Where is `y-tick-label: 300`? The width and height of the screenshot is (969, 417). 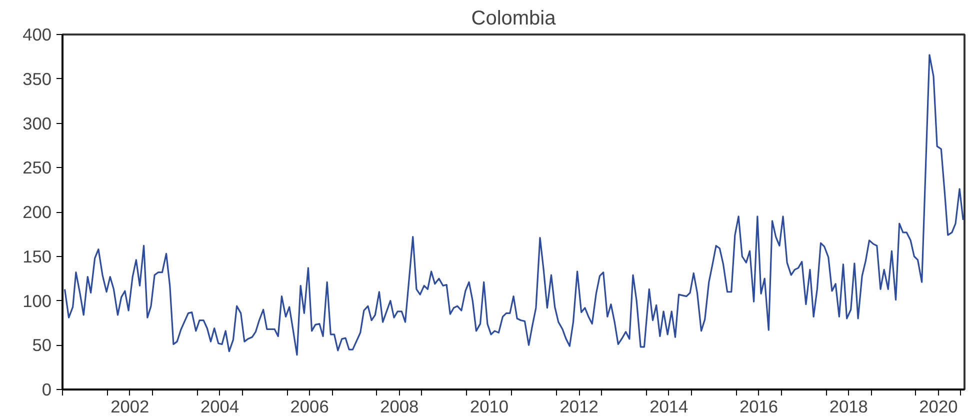
y-tick-label: 300 is located at coordinates (37, 123).